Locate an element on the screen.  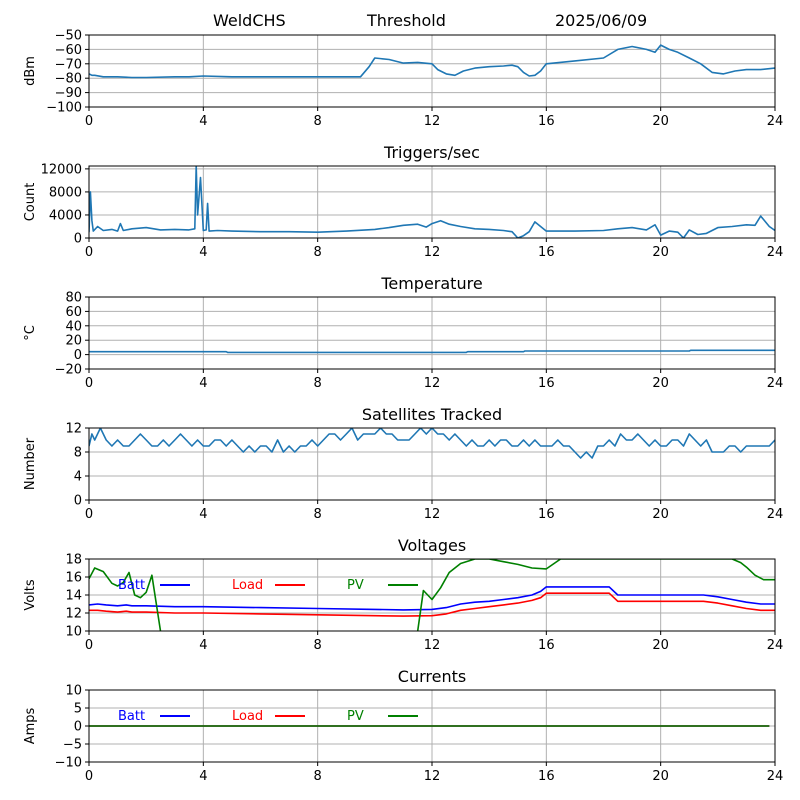
y-tick-label: −10 is located at coordinates (68, 763).